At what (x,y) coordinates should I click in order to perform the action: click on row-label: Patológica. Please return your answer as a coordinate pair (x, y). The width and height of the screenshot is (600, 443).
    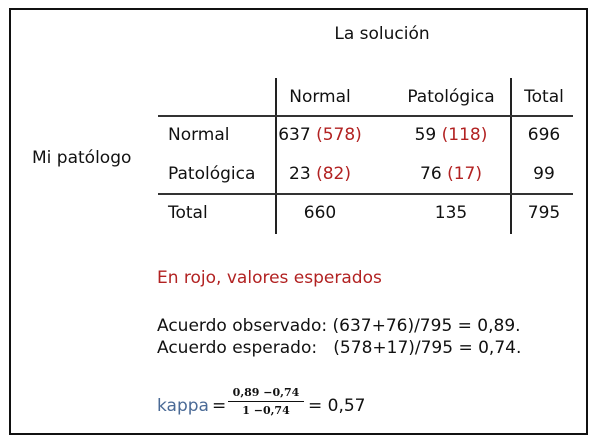
    Looking at the image, I should click on (212, 174).